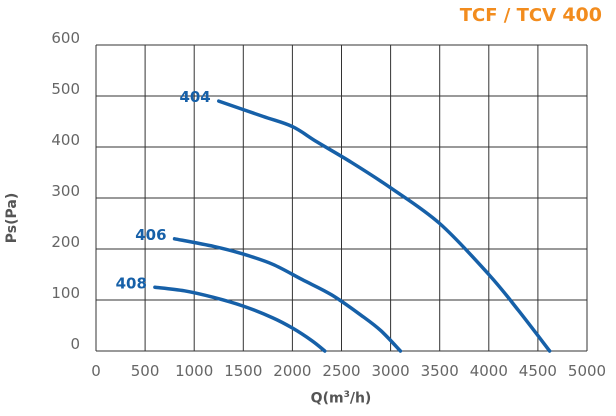 This screenshot has height=416, width=616. Describe the element at coordinates (391, 371) in the screenshot. I see `x-tick-label: 3000` at that location.